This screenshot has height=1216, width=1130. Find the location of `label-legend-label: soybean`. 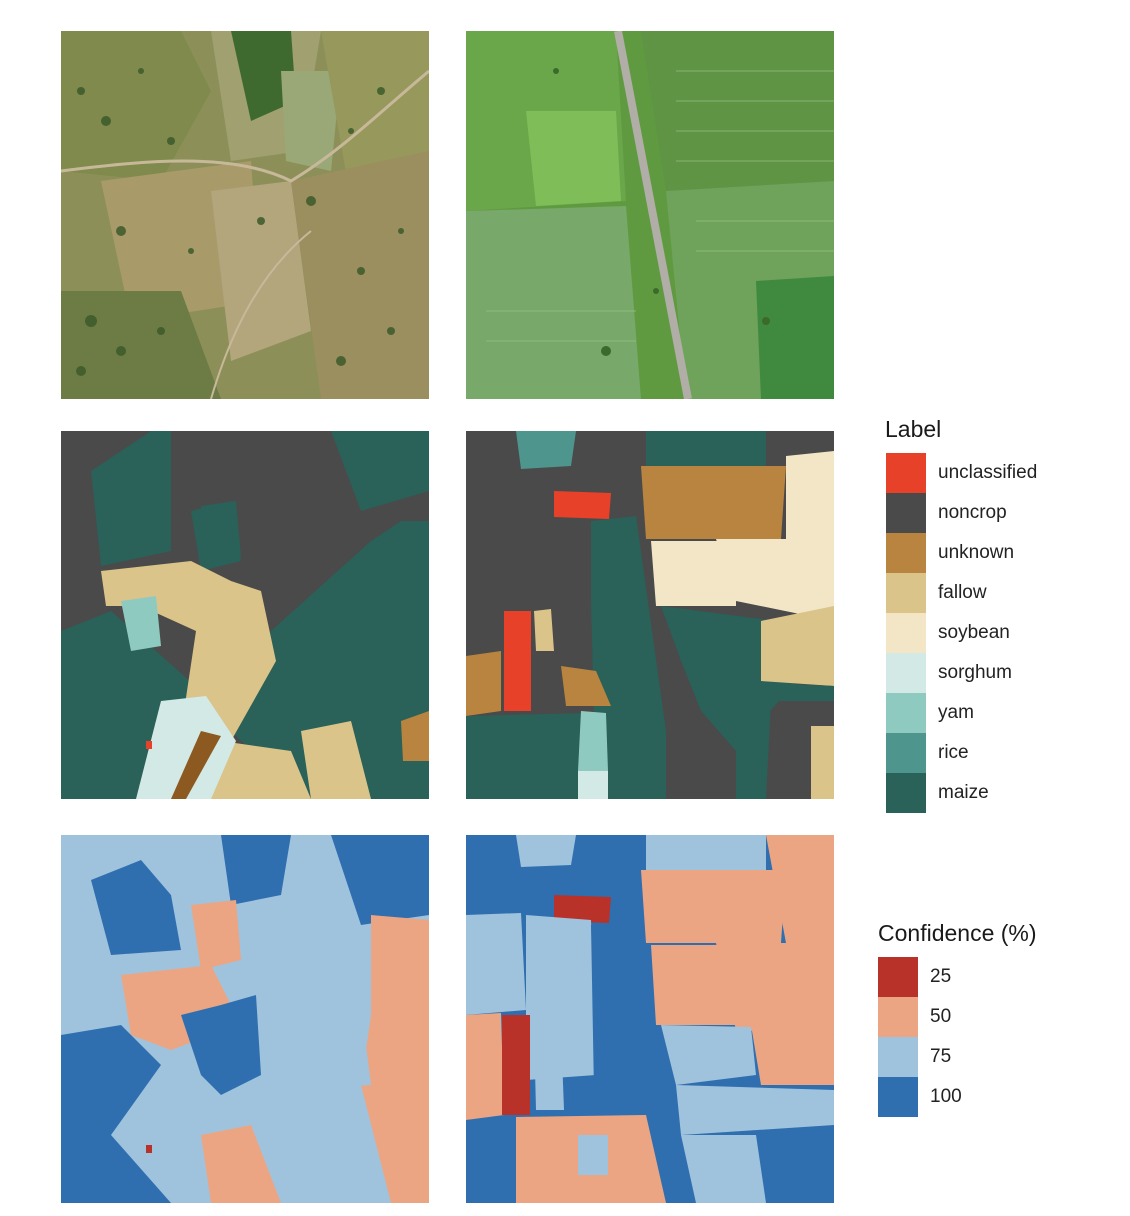

label-legend-label: soybean is located at coordinates (974, 632).